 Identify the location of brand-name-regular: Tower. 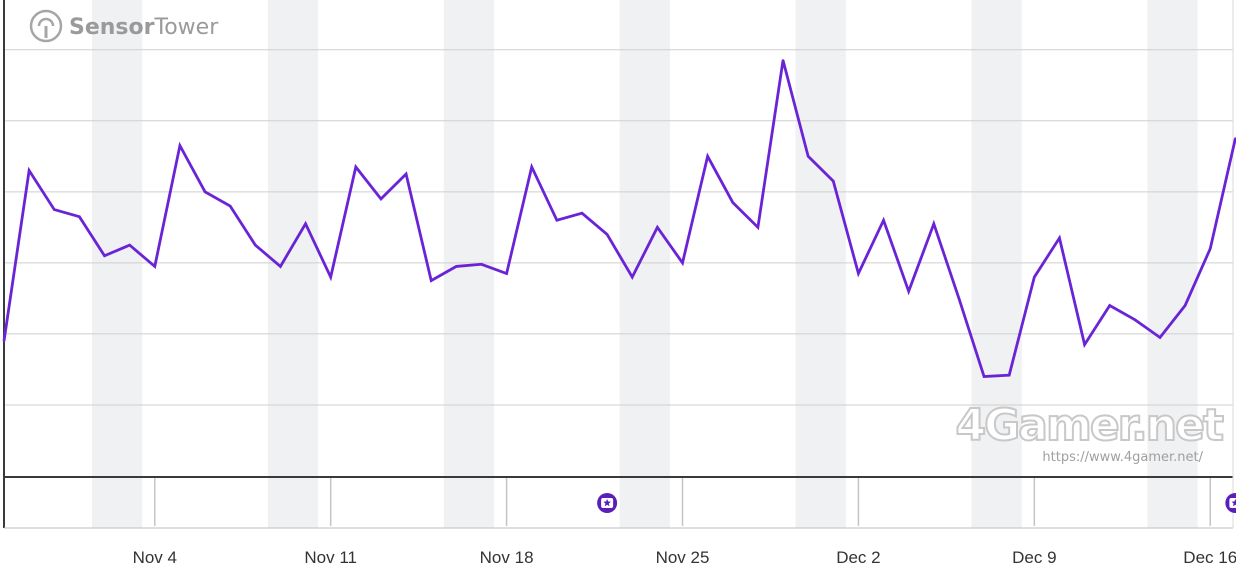
(187, 27).